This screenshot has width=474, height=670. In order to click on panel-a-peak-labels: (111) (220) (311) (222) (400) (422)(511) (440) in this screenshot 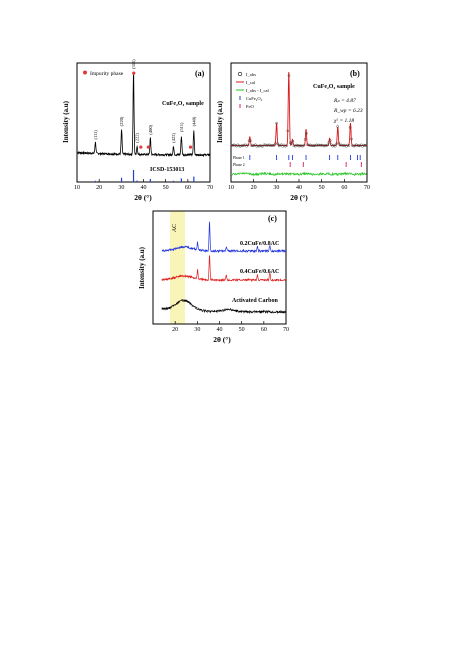, I will do `click(144, 101)`.